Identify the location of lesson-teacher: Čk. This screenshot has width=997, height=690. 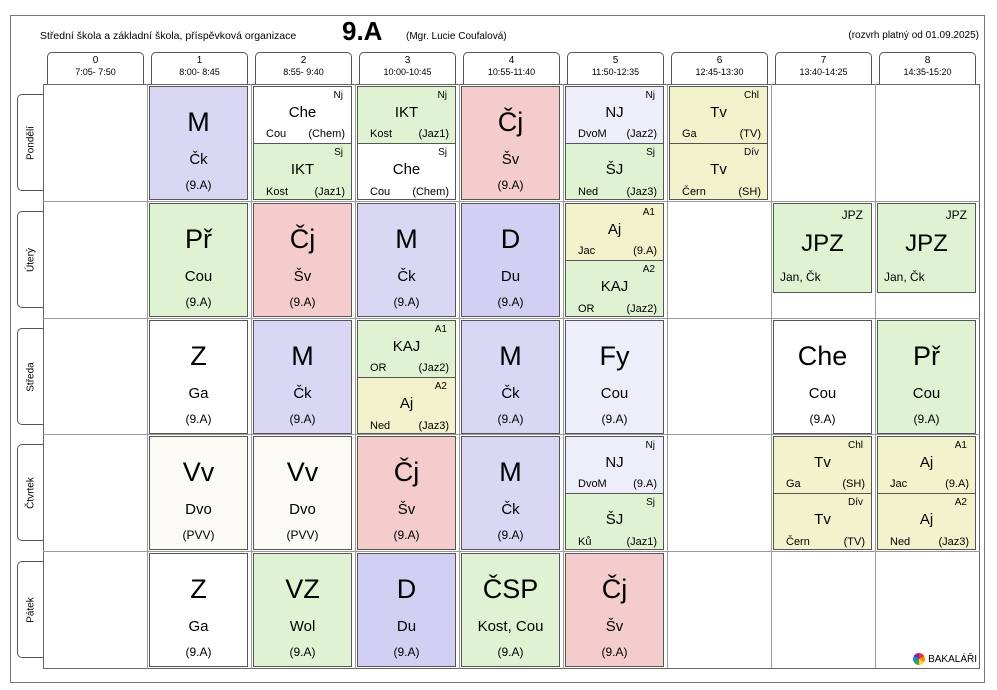
(406, 276).